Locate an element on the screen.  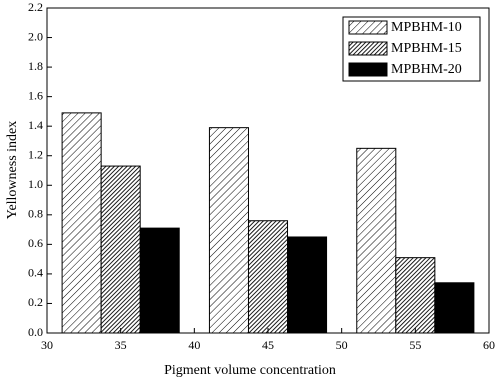
y-tick-label: 2.0 is located at coordinates (35, 36).